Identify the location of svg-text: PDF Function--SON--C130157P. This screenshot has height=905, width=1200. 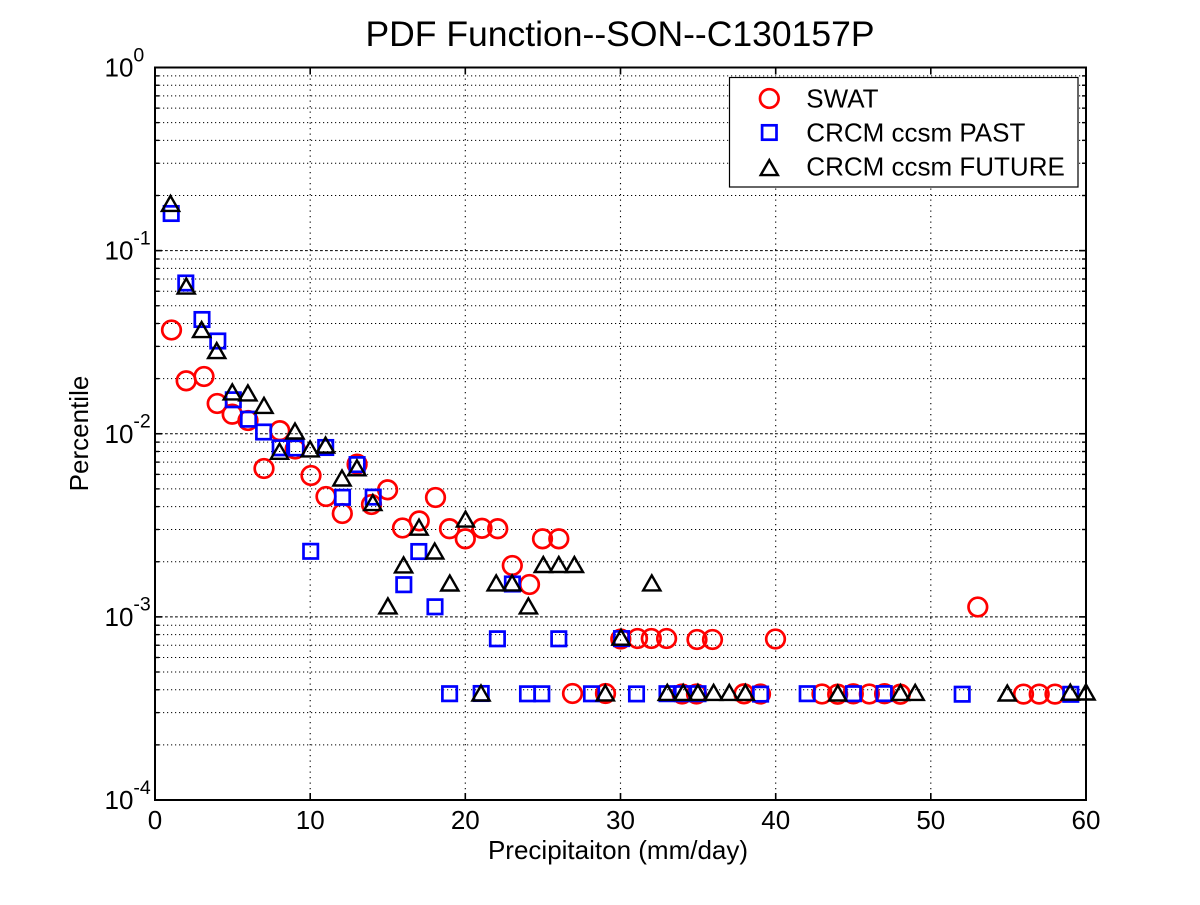
(619, 34).